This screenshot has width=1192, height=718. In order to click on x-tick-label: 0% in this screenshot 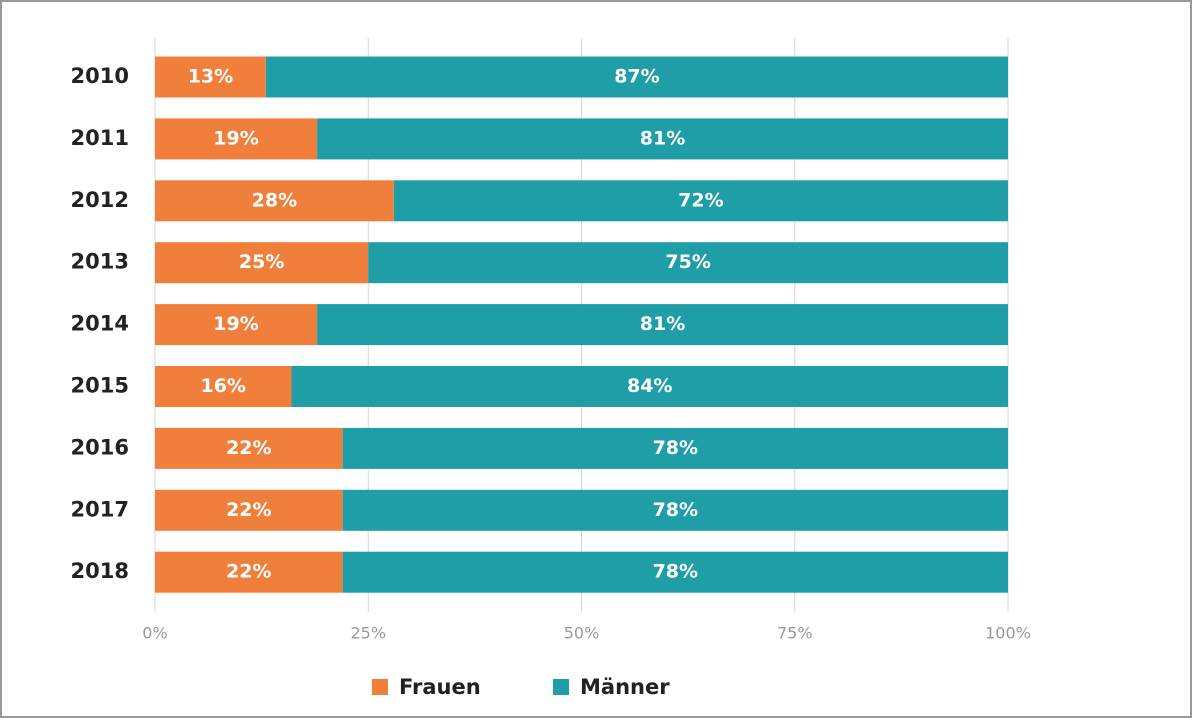, I will do `click(154, 633)`.